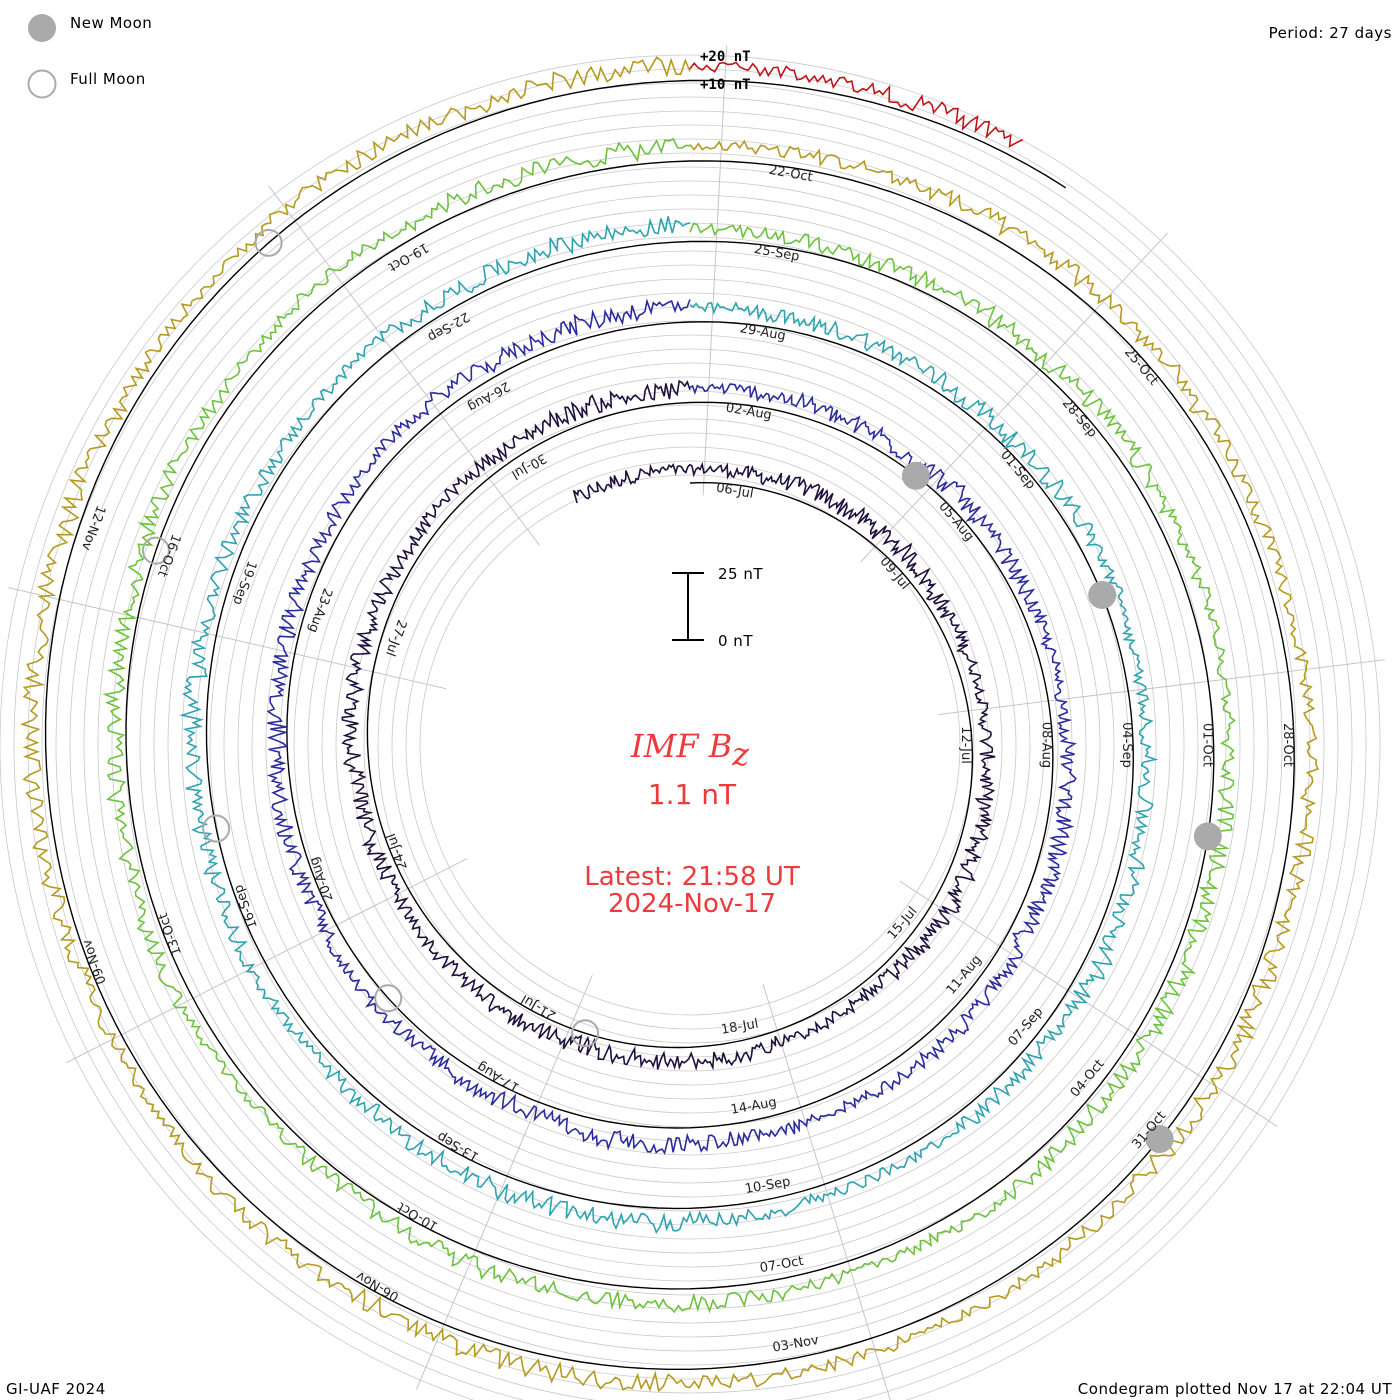 This screenshot has width=1400, height=1400. I want to click on credit-label: GI-UAF 2024, so click(56, 1389).